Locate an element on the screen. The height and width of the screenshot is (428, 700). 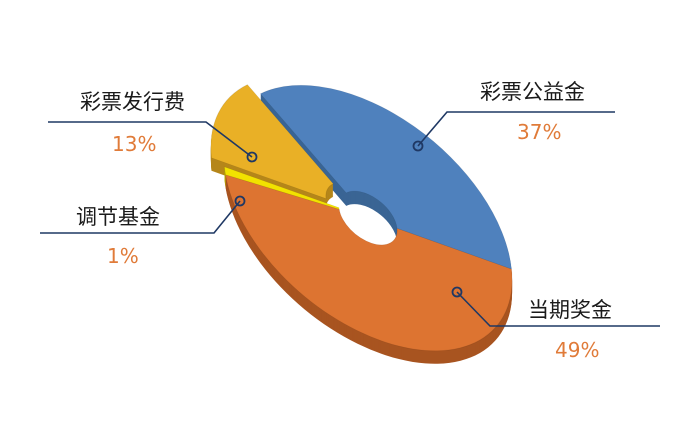
leader-current-prize is located at coordinates (558, 309).